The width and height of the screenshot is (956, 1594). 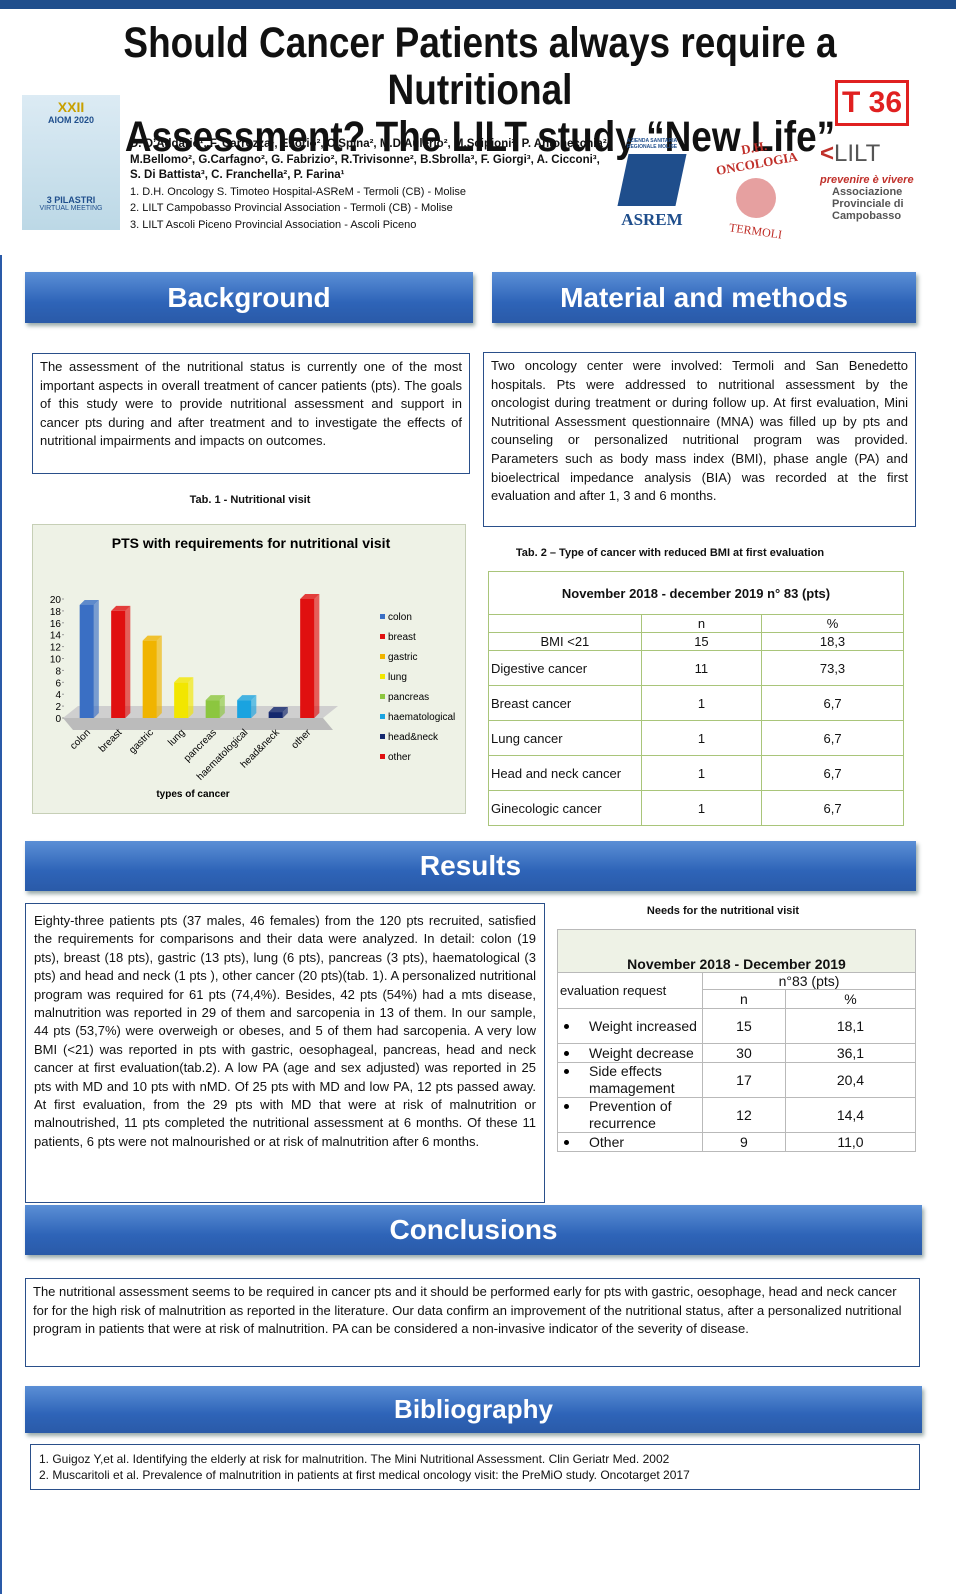 What do you see at coordinates (744, 1142) in the screenshot?
I see `table-cell: 9` at bounding box center [744, 1142].